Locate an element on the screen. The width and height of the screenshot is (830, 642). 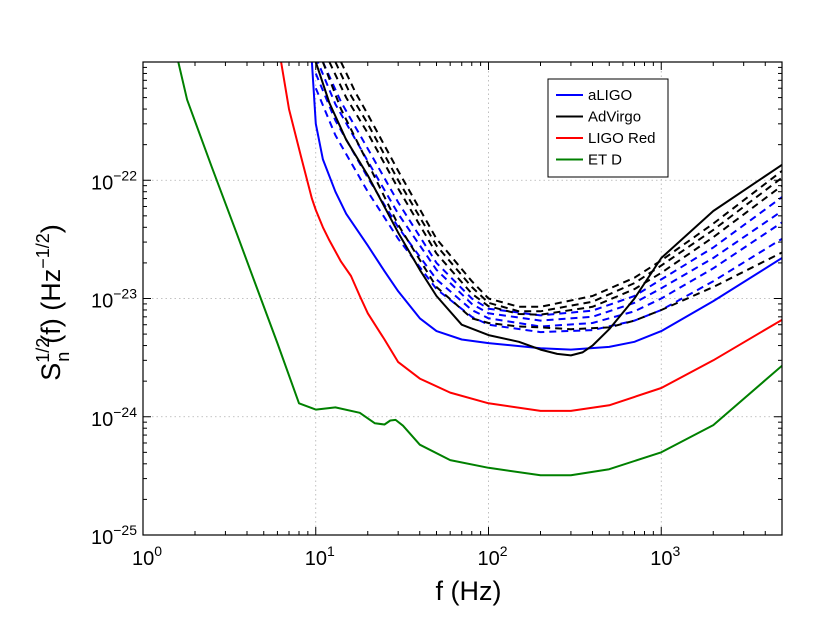
x-tick-label: 10² is located at coordinates (492, 556).